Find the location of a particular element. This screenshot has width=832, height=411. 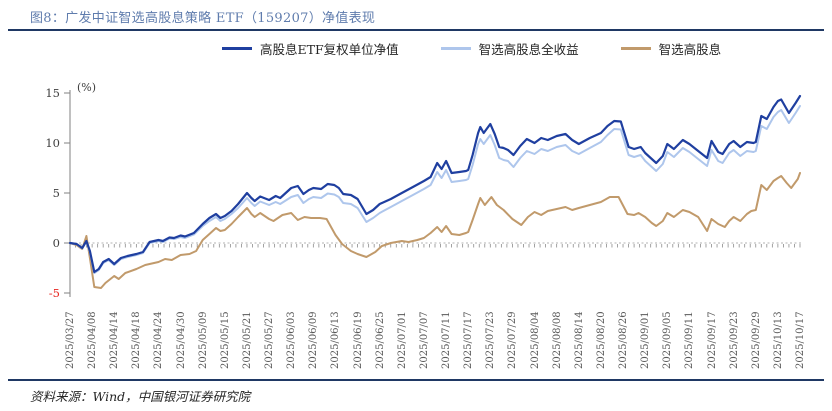

y-tick-label: 0 is located at coordinates (56, 243).